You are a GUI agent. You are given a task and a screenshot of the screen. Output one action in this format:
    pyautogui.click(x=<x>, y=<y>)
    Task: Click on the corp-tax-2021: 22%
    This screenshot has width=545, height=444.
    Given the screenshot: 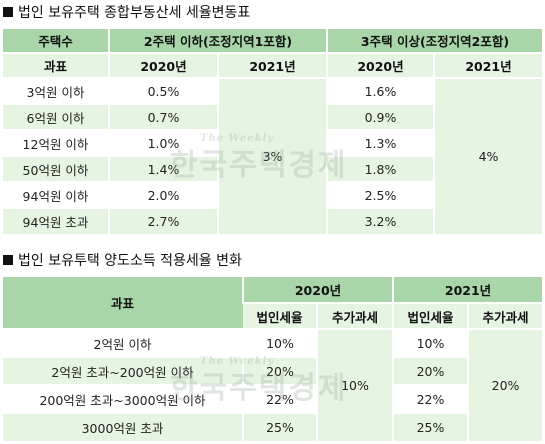 What is the action you would take?
    pyautogui.click(x=430, y=398)
    